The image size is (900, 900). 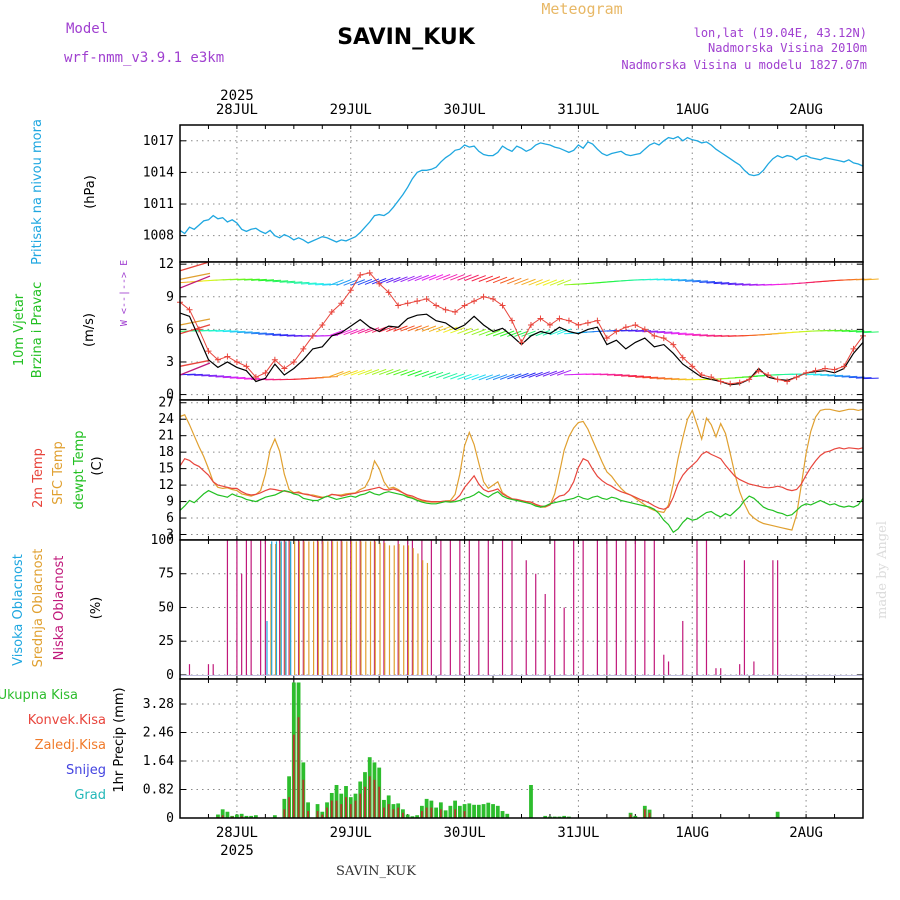 I want to click on temp-plot-area, so click(x=521, y=470).